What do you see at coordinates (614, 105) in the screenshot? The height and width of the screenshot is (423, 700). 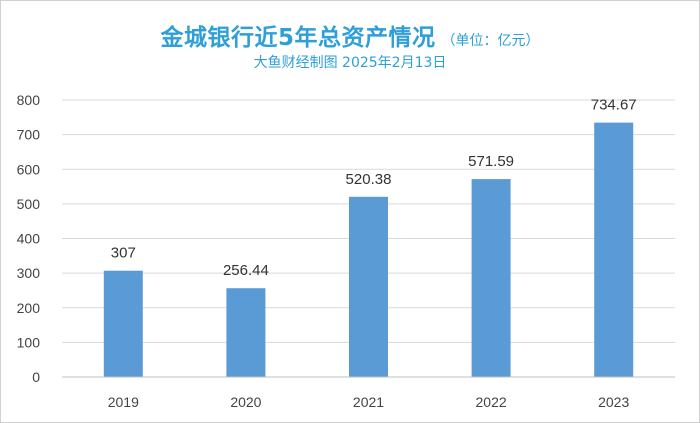 I see `data-label: 734.67` at bounding box center [614, 105].